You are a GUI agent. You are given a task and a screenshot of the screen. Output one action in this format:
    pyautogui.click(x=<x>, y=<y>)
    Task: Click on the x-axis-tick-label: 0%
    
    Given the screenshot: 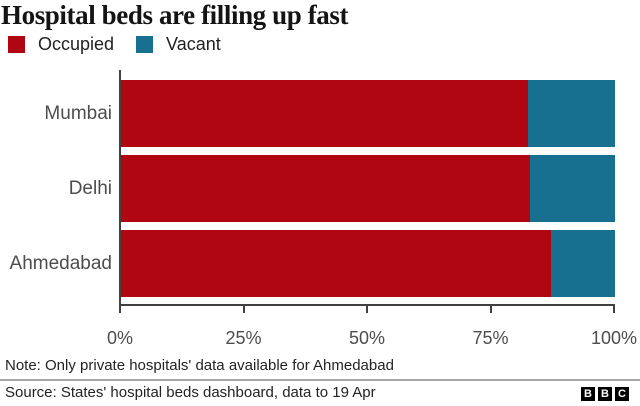 What is the action you would take?
    pyautogui.click(x=120, y=338)
    